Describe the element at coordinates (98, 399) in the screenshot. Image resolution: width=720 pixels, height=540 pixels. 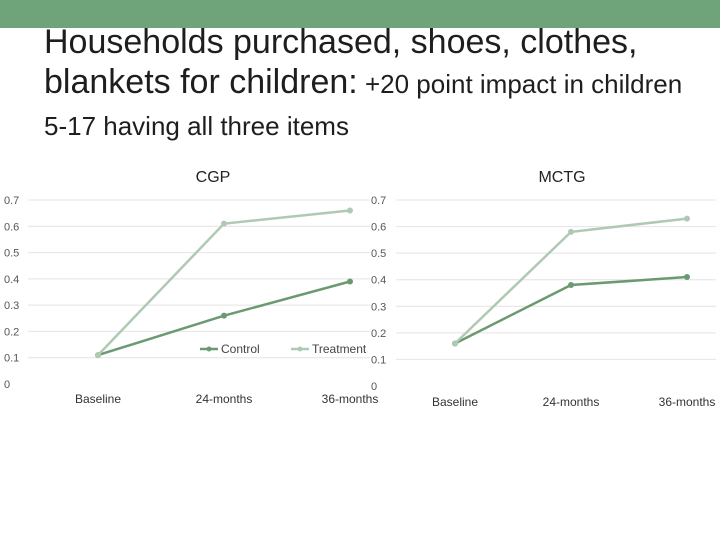
I see `chart-1-x-tick-label: Baseline` at that location.